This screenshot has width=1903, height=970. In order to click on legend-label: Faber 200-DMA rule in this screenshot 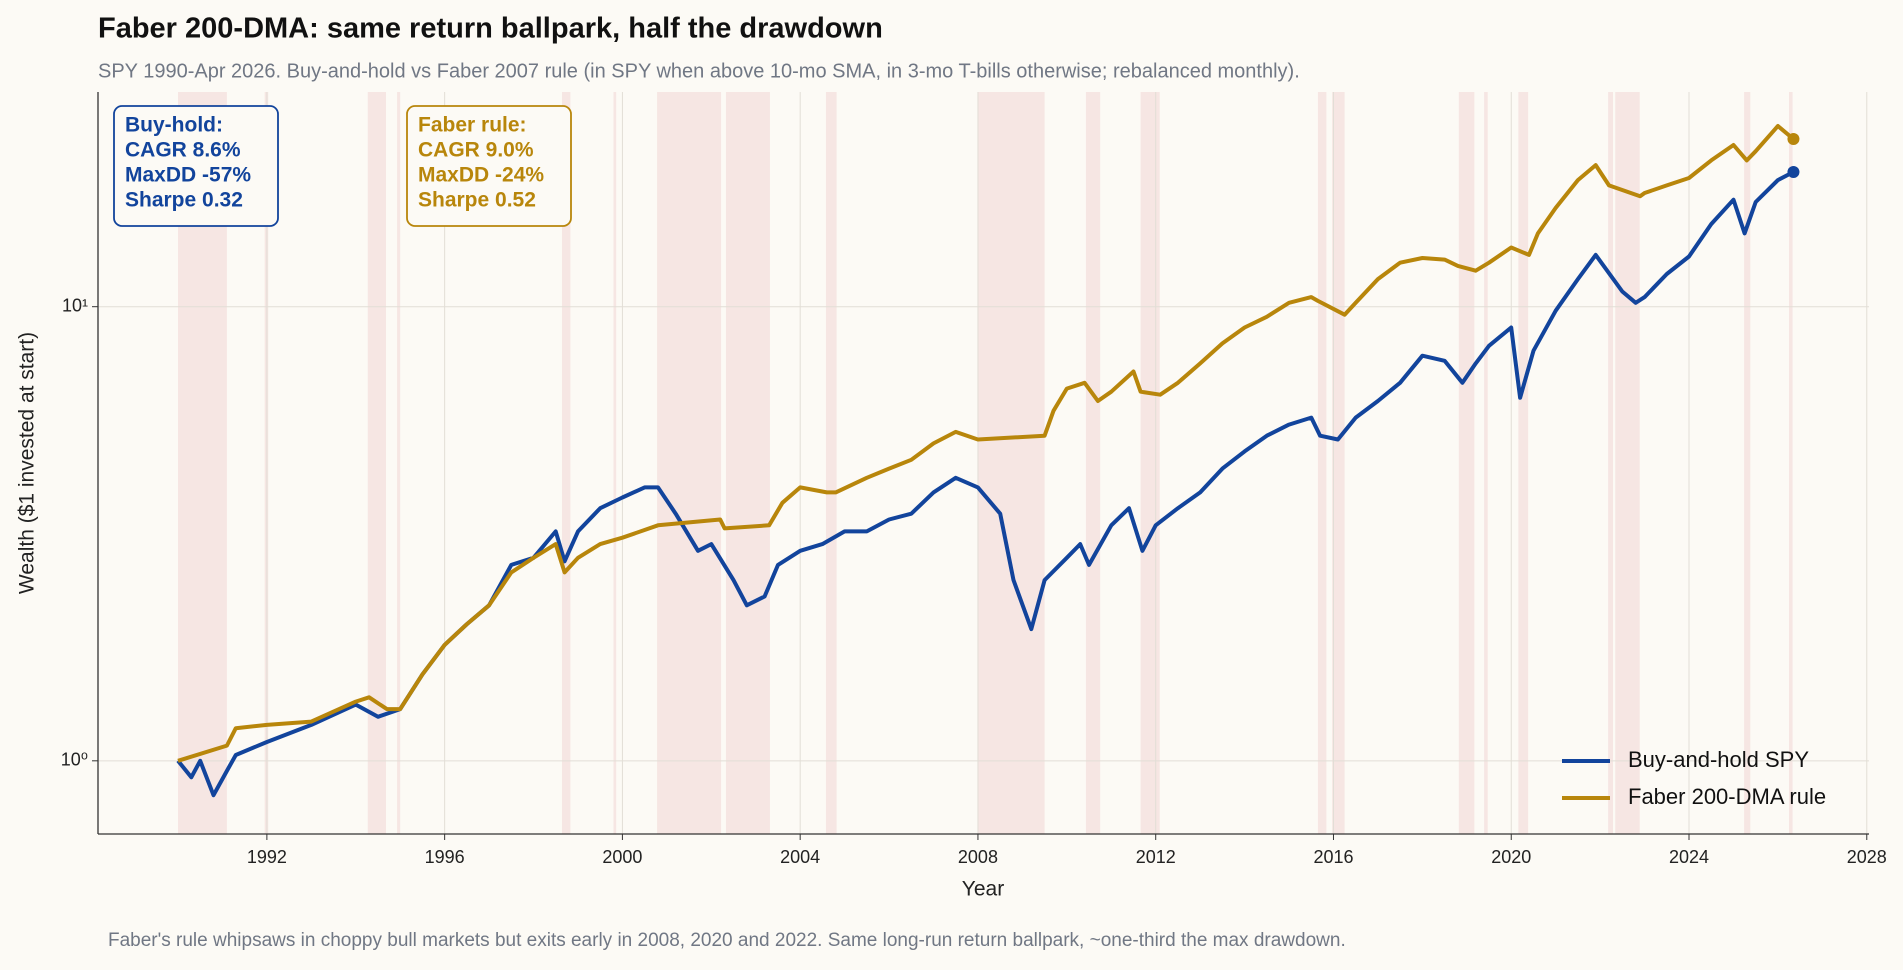, I will do `click(1727, 796)`.